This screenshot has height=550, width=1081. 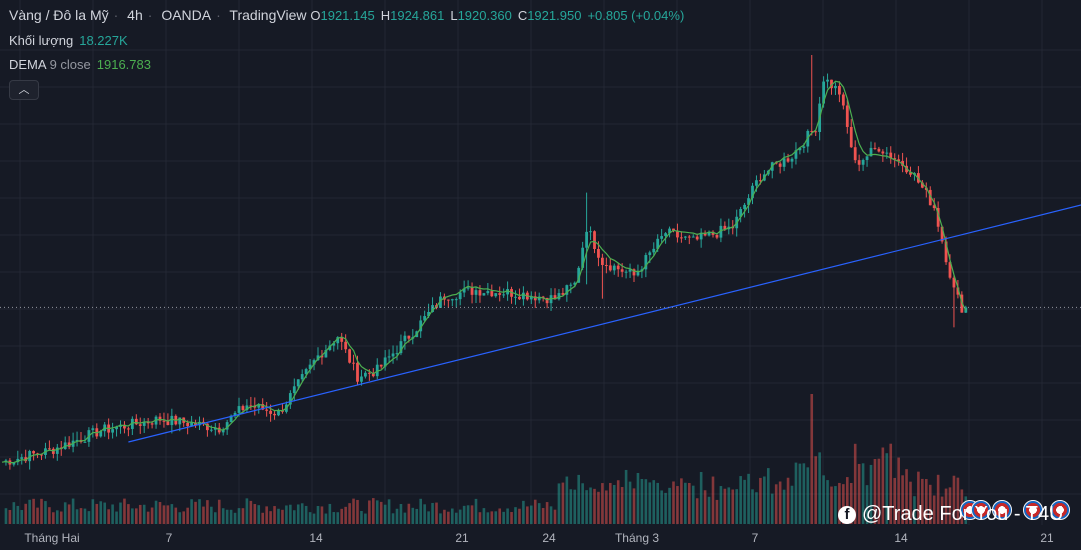 I want to click on x-tick: 24, so click(x=549, y=538).